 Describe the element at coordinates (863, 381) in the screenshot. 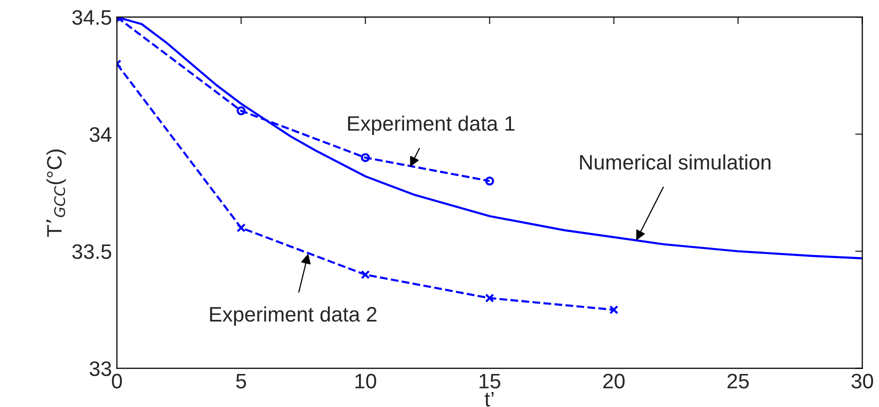

I see `x-tick-label: 30` at that location.